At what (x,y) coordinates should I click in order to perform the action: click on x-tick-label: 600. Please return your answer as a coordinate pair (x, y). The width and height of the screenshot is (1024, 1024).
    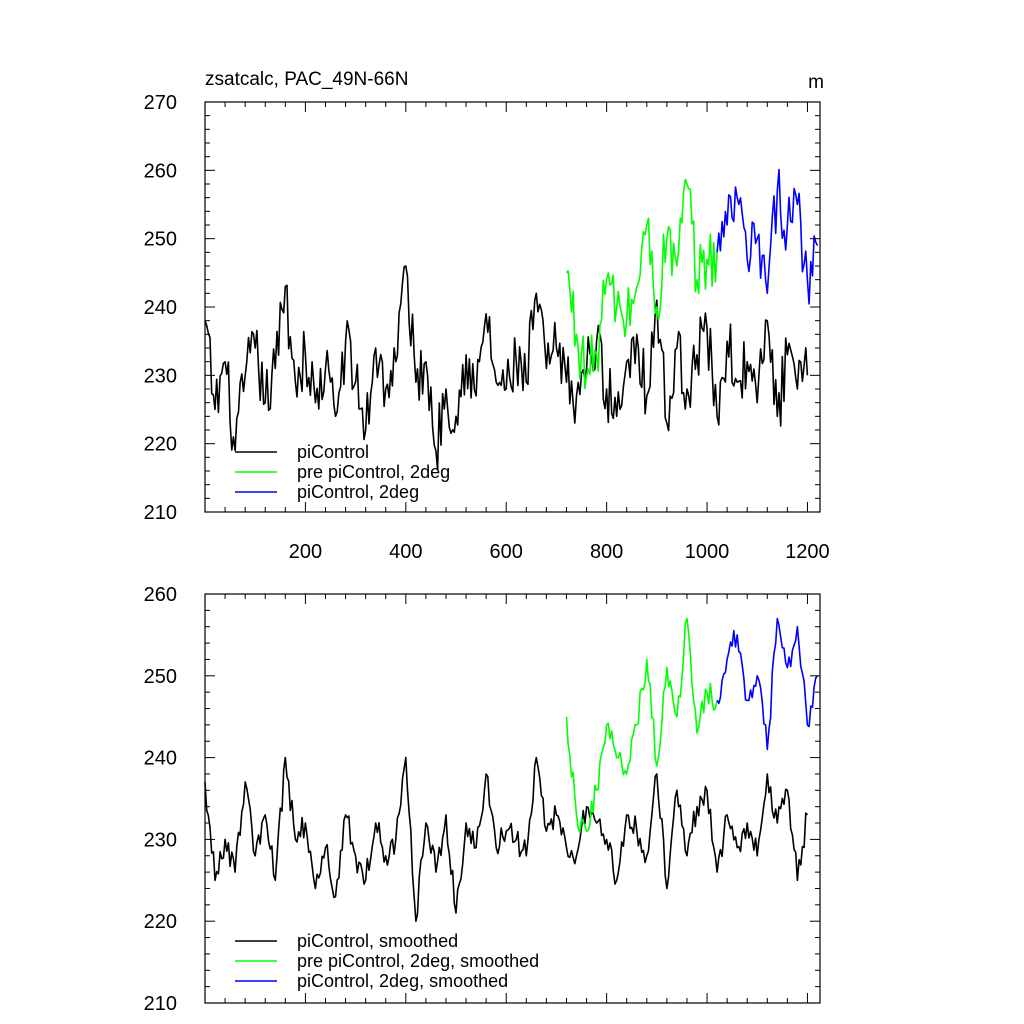
    Looking at the image, I should click on (506, 552).